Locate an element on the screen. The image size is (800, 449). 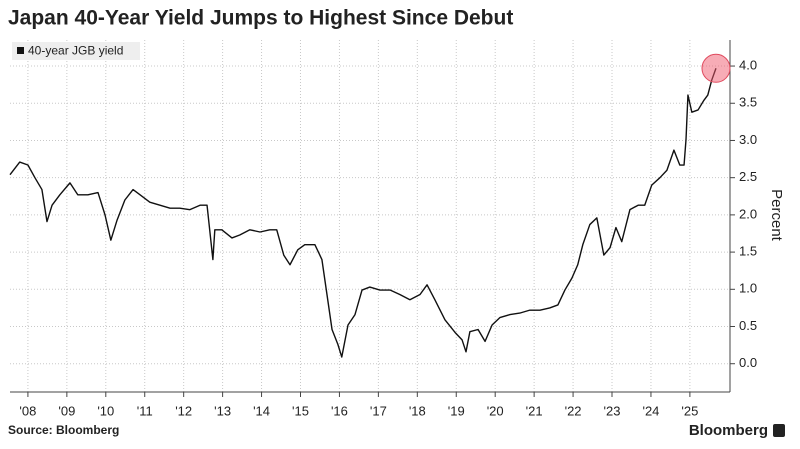
x-tick-label: '22 is located at coordinates (573, 410).